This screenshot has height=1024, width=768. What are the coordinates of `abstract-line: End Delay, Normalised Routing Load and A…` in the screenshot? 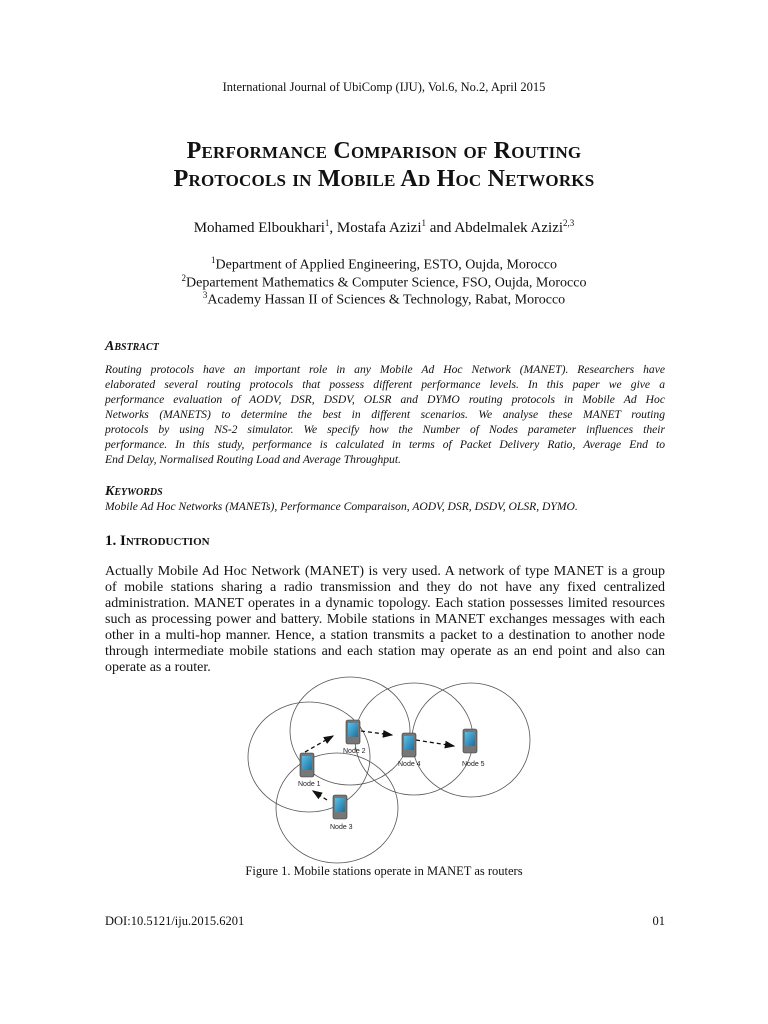 It's located at (253, 459).